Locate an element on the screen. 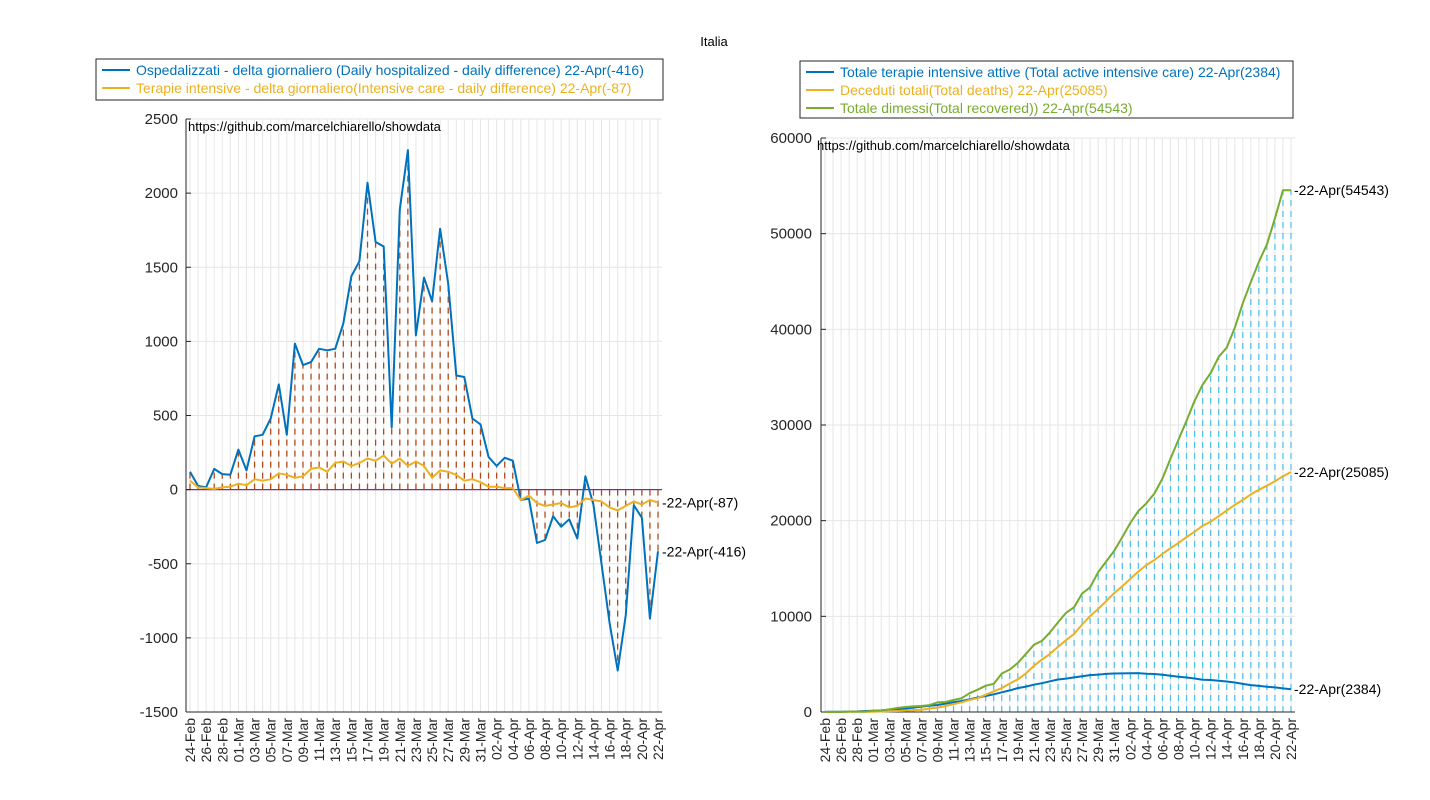 Image resolution: width=1430 pixels, height=800 pixels. y-tick-label: 30000 is located at coordinates (791, 425).